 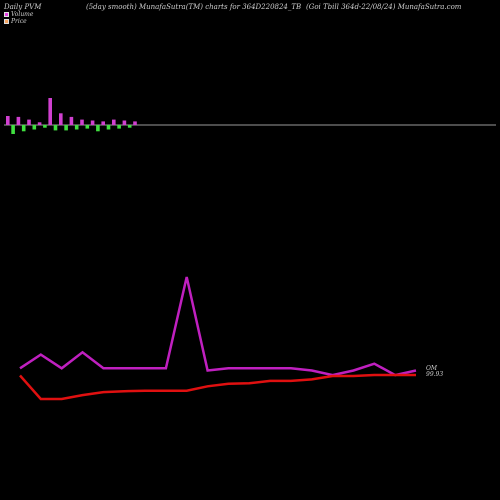 What do you see at coordinates (19, 21) in the screenshot?
I see `legend-price-label: Price` at bounding box center [19, 21].